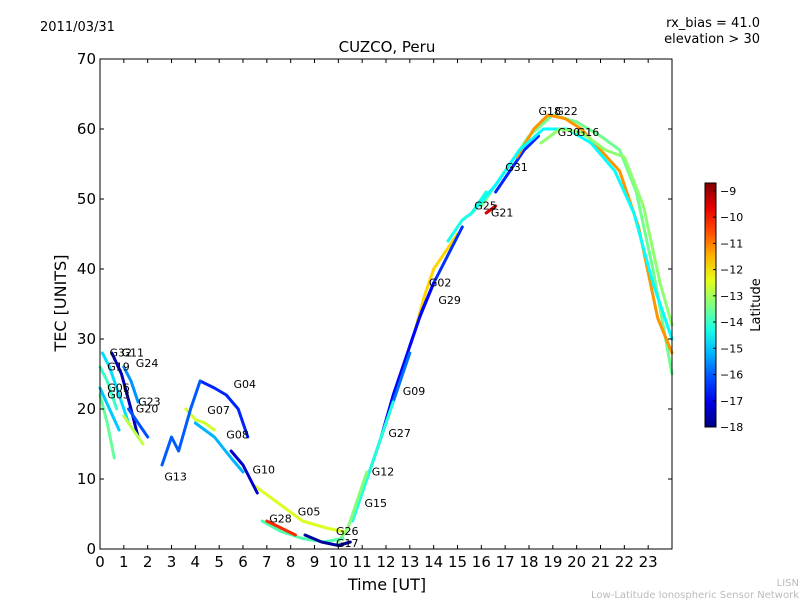  What do you see at coordinates (280, 518) in the screenshot?
I see `series-label-g28: G28` at bounding box center [280, 518].